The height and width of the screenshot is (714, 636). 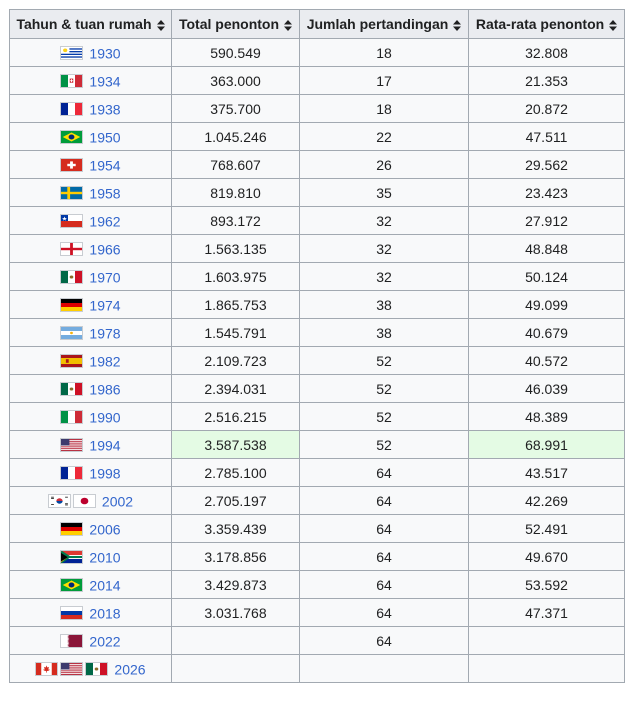 What do you see at coordinates (72, 333) in the screenshot?
I see `argentina-flag-icon` at bounding box center [72, 333].